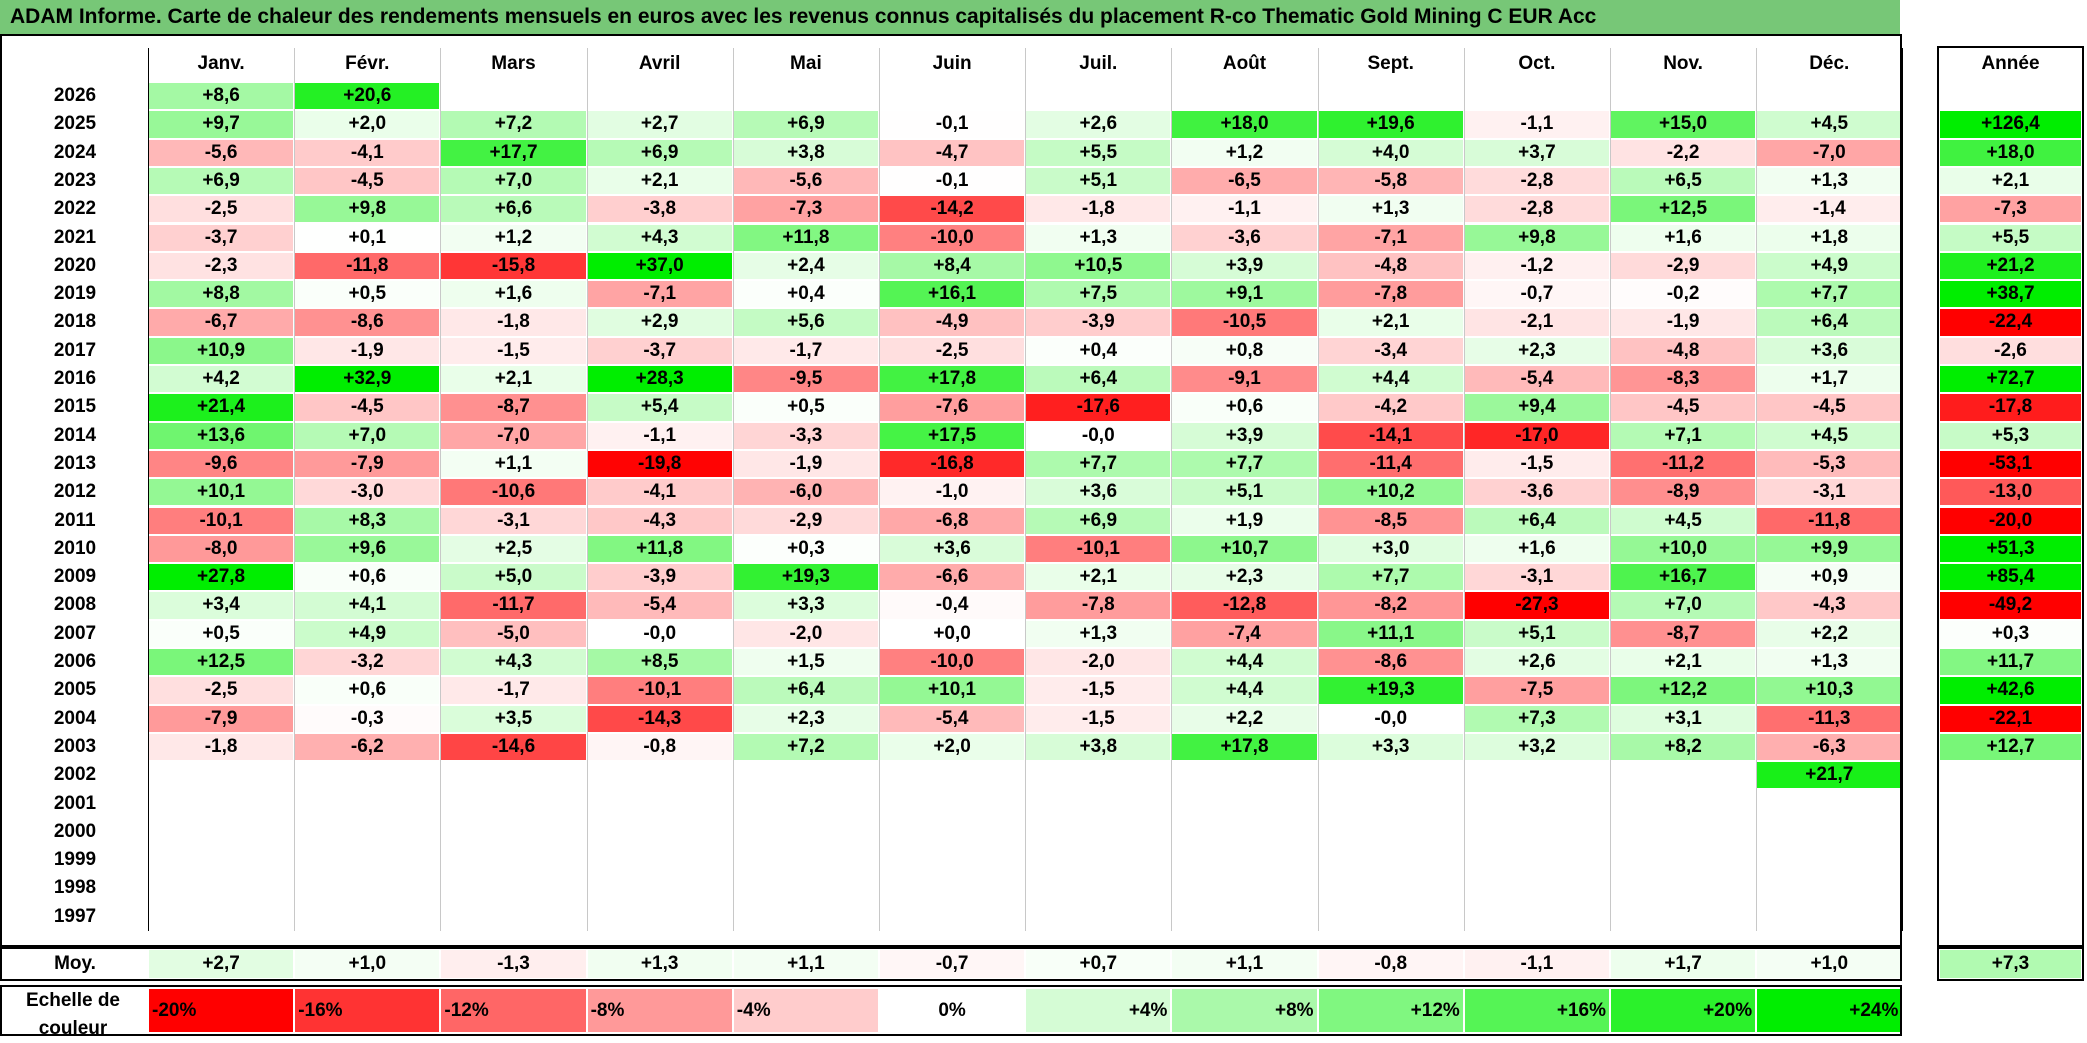  What do you see at coordinates (952, 379) in the screenshot?
I see `heatmap-cell: +17,8` at bounding box center [952, 379].